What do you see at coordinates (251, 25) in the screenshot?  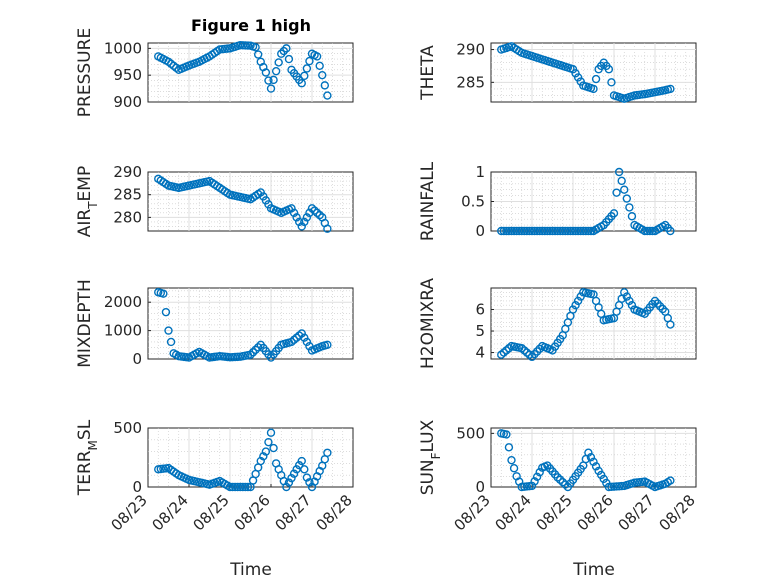 I see `figure-title: Figure 1 high` at bounding box center [251, 25].